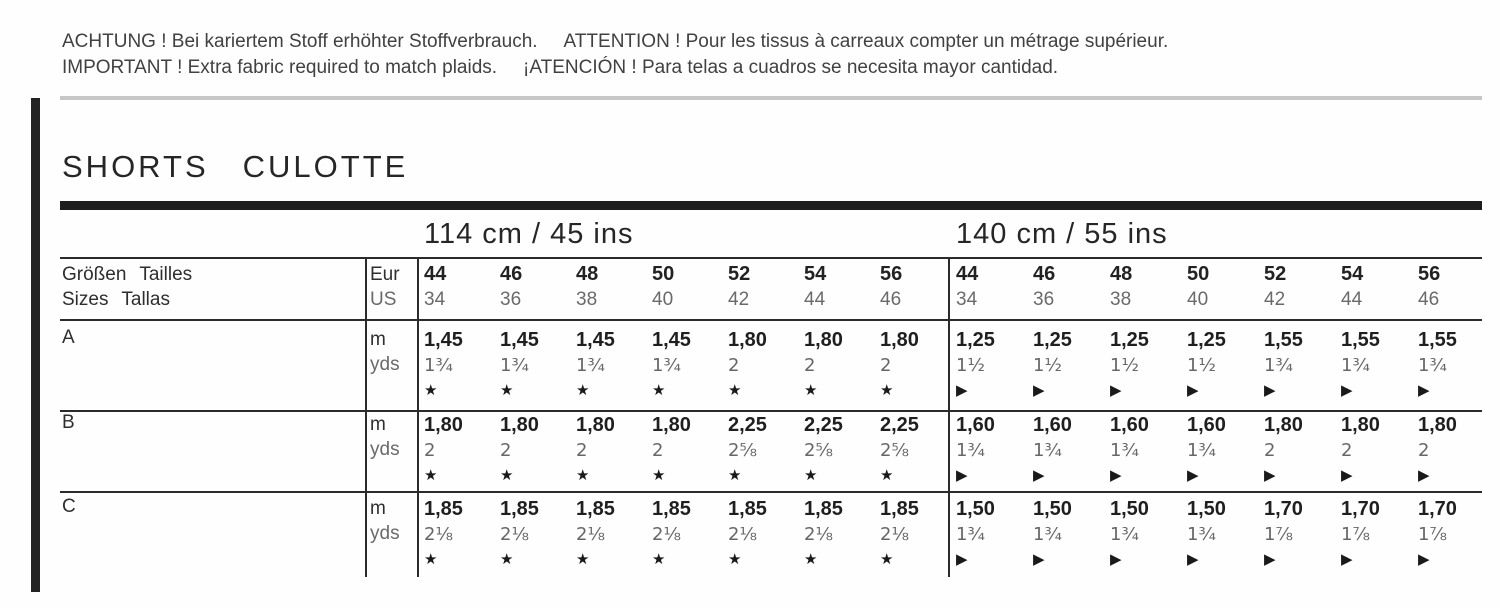 Image resolution: width=1500 pixels, height=608 pixels. What do you see at coordinates (127, 274) in the screenshot?
I see `sizes-label-de-fr: Größen Tailles` at bounding box center [127, 274].